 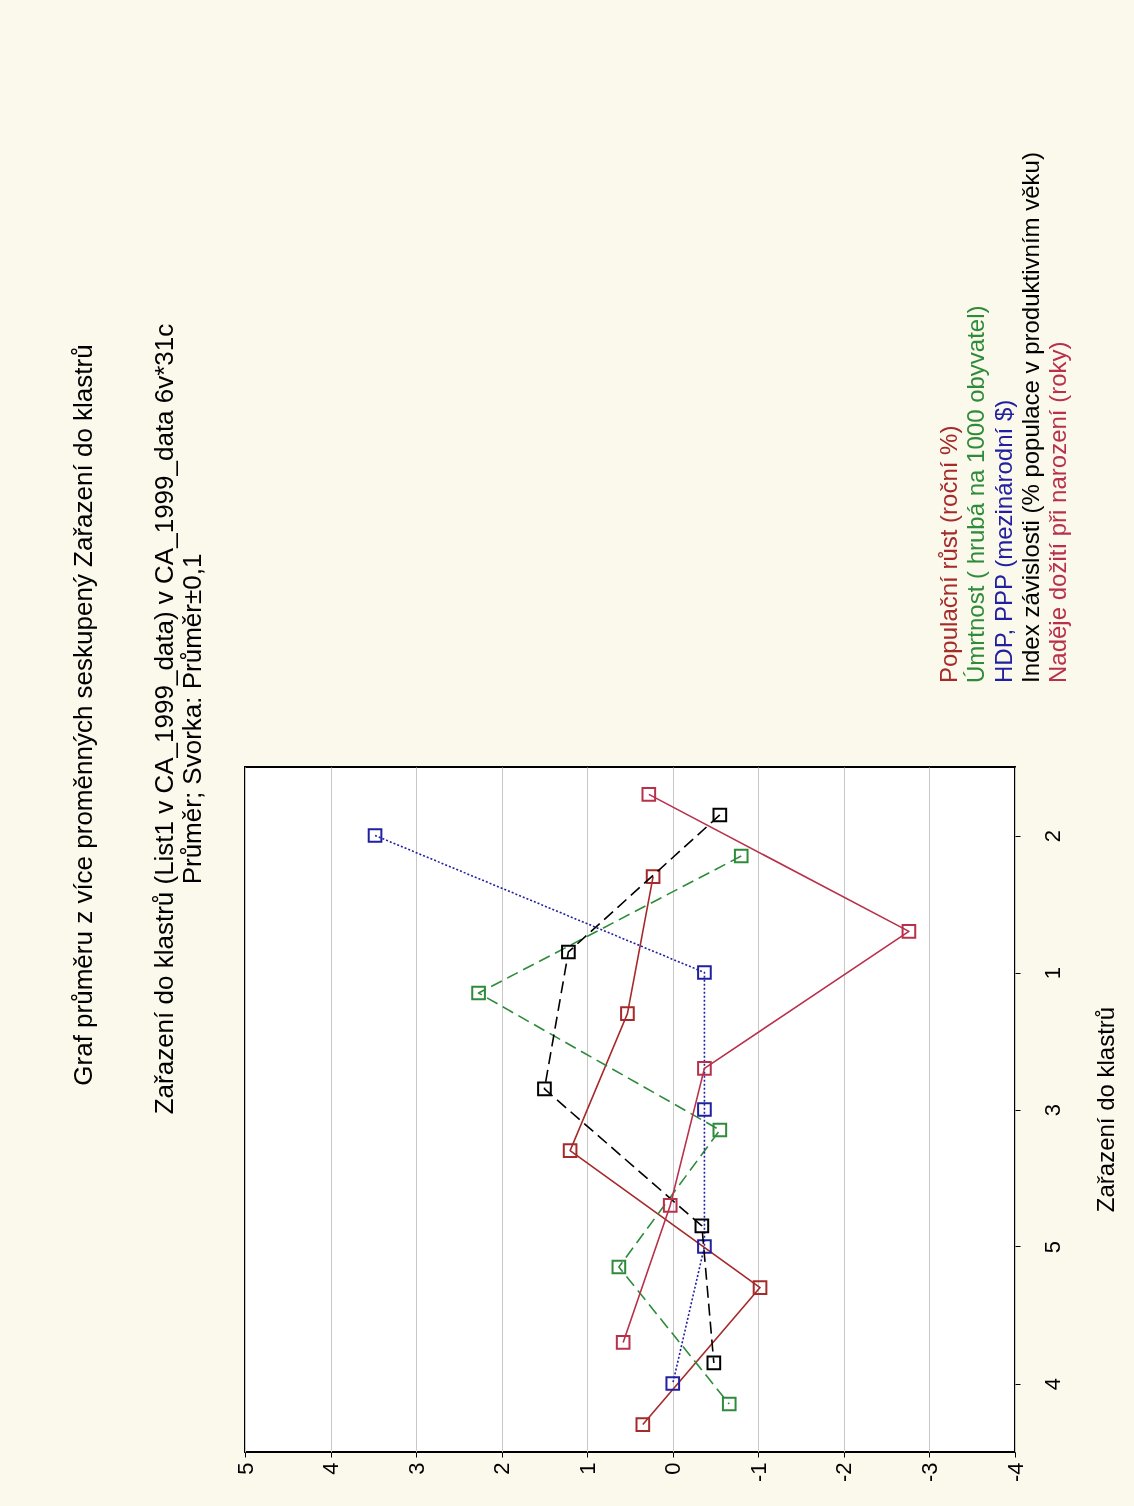 I want to click on chart-title: Graf průměru z více proměnných seskupený Zařazení do klastrů, so click(x=83, y=715).